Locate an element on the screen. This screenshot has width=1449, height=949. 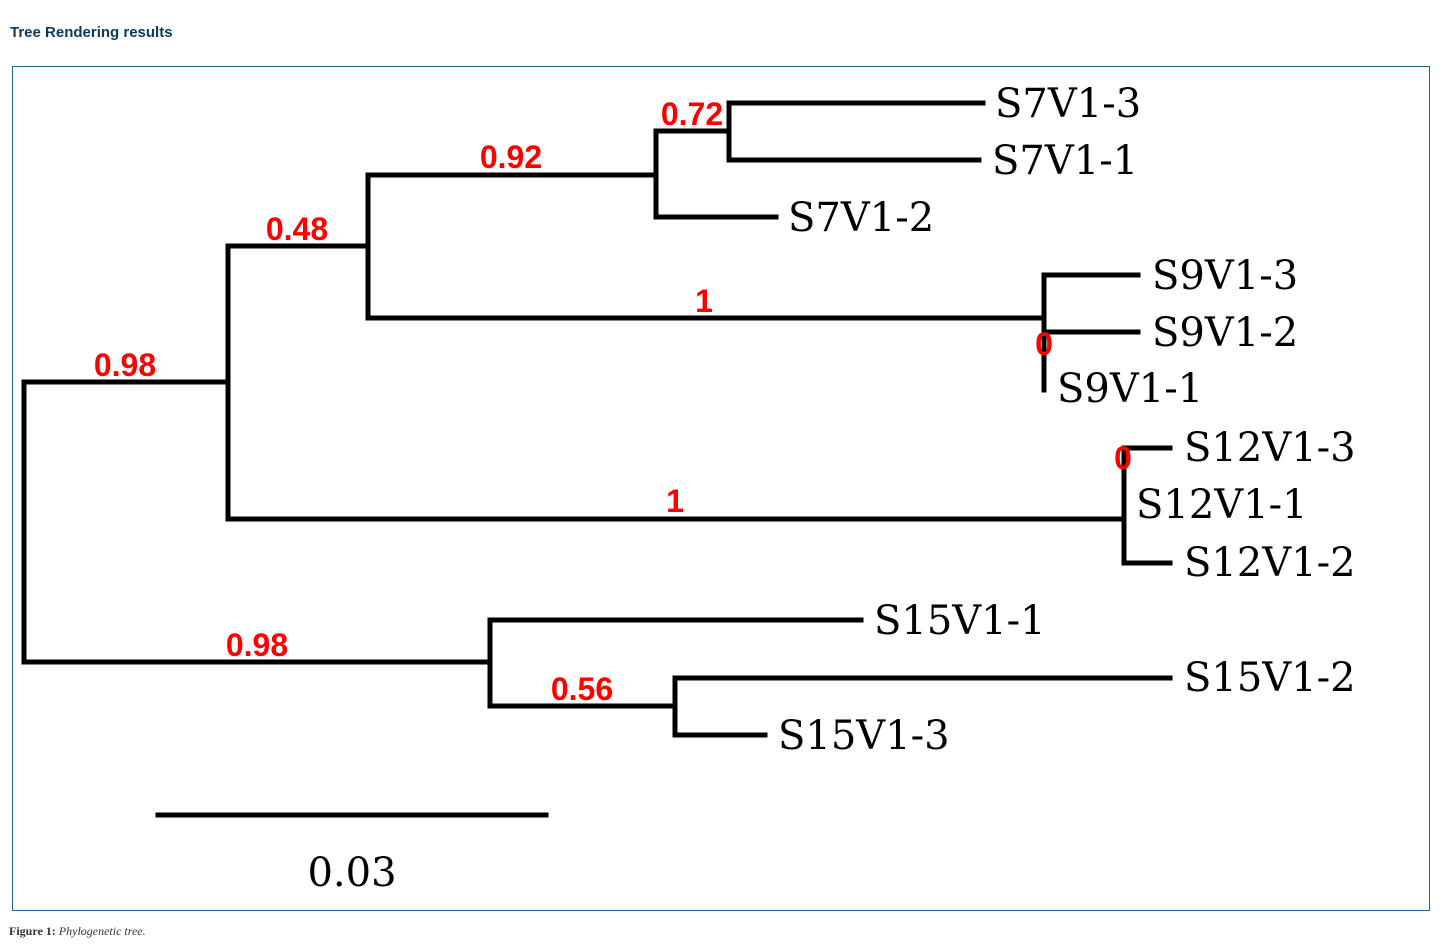
leaf-label: S9V1-3 is located at coordinates (1225, 276).